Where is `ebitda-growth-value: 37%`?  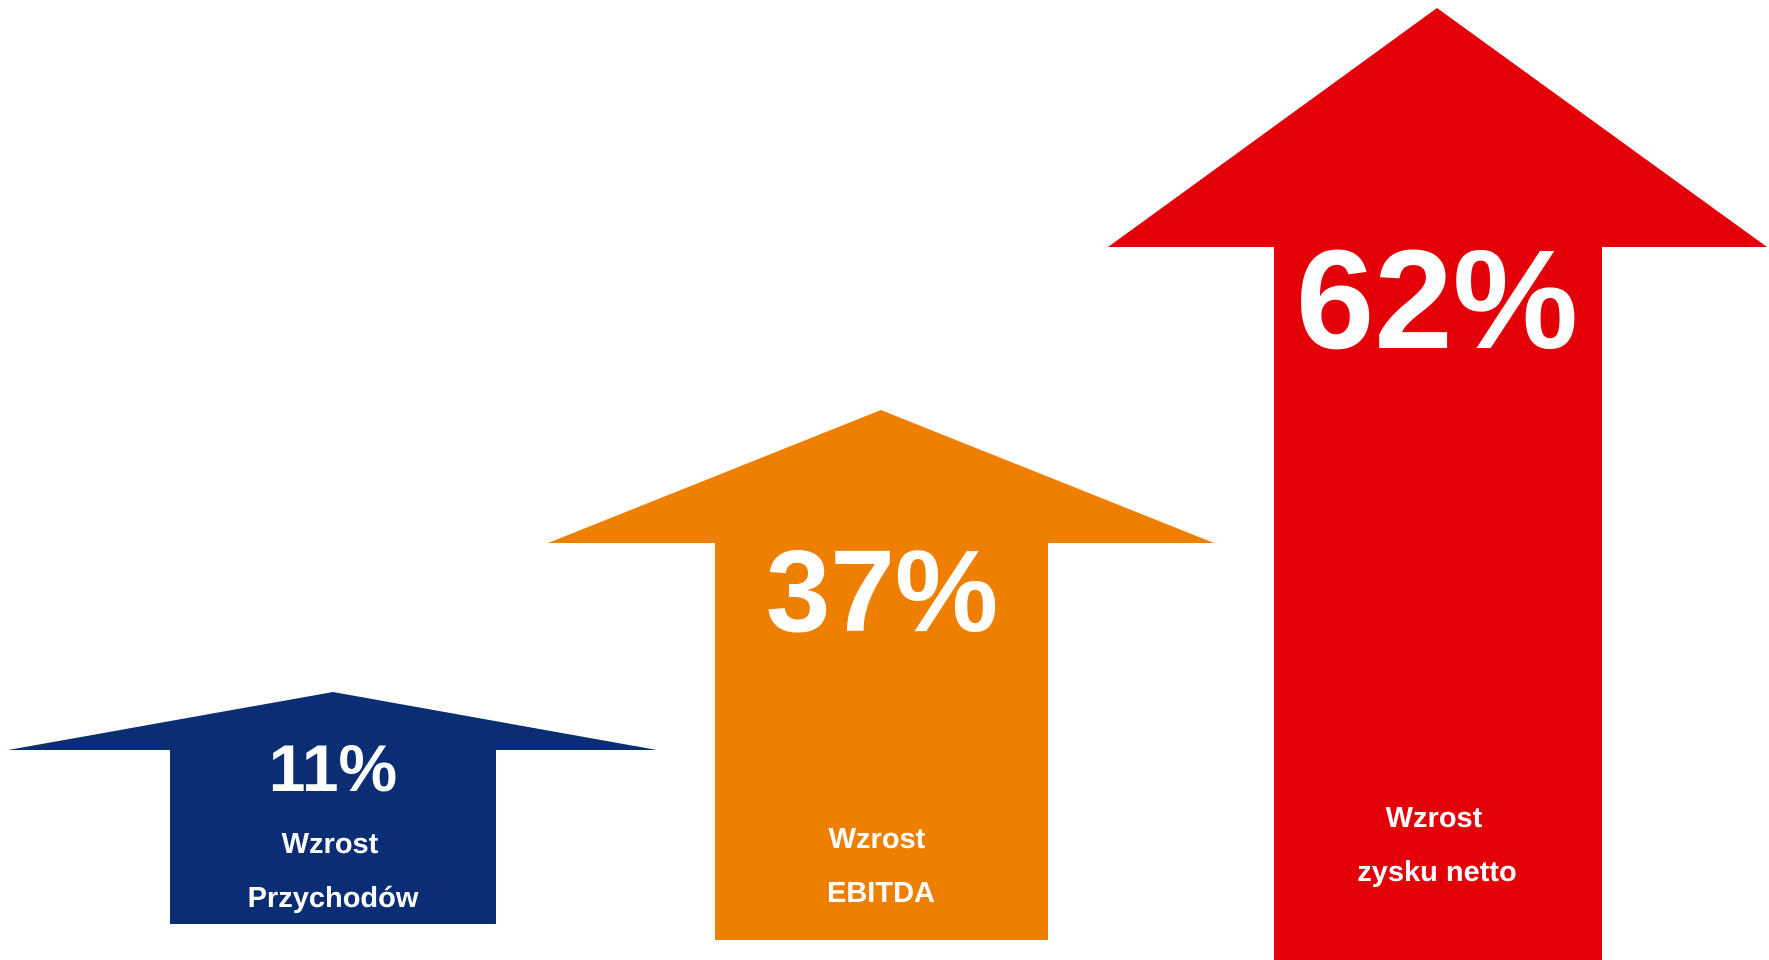
ebitda-growth-value: 37% is located at coordinates (882, 591).